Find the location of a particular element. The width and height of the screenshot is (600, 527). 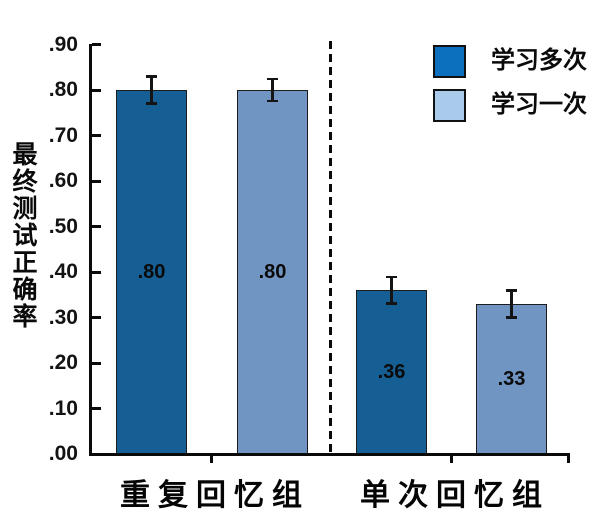

x-category-label: 单次回忆组 is located at coordinates (455, 495).